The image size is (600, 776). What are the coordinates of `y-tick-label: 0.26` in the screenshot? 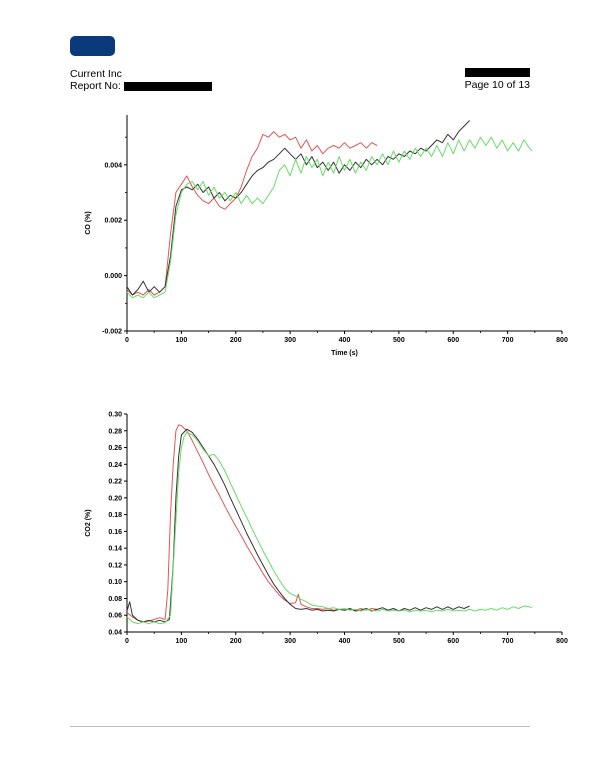 It's located at (115, 448).